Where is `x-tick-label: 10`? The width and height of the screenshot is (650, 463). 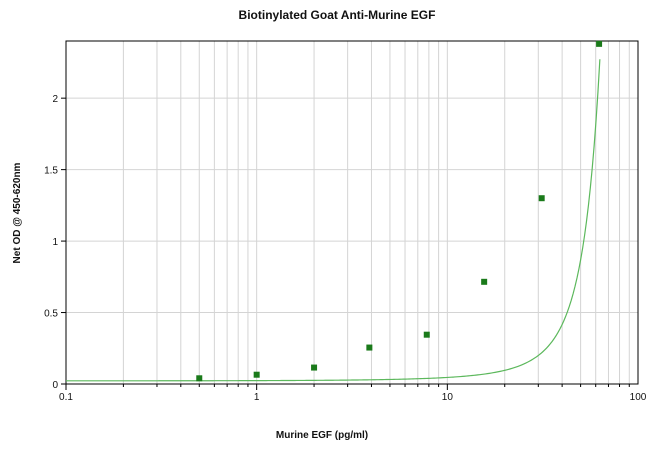
x-tick-label: 10 is located at coordinates (448, 397).